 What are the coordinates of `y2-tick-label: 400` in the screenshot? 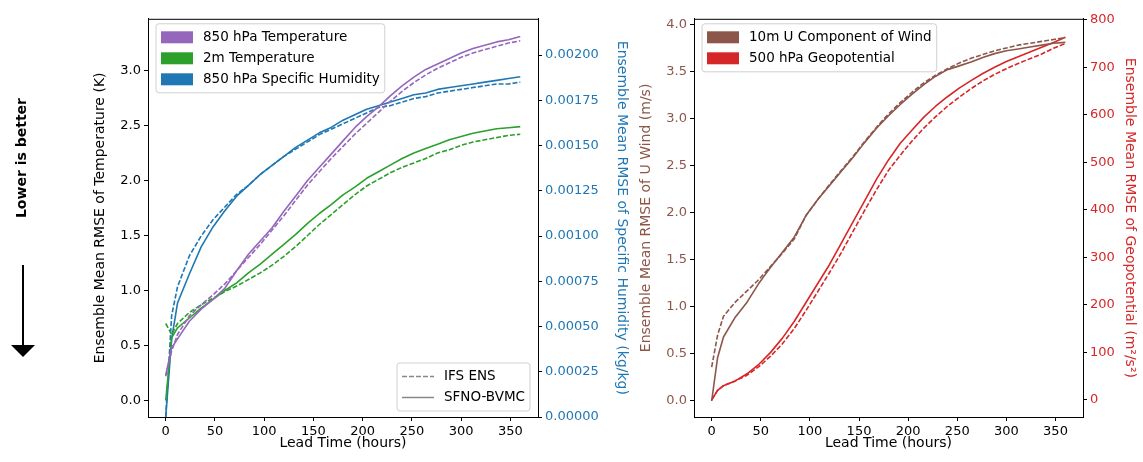 It's located at (1102, 209).